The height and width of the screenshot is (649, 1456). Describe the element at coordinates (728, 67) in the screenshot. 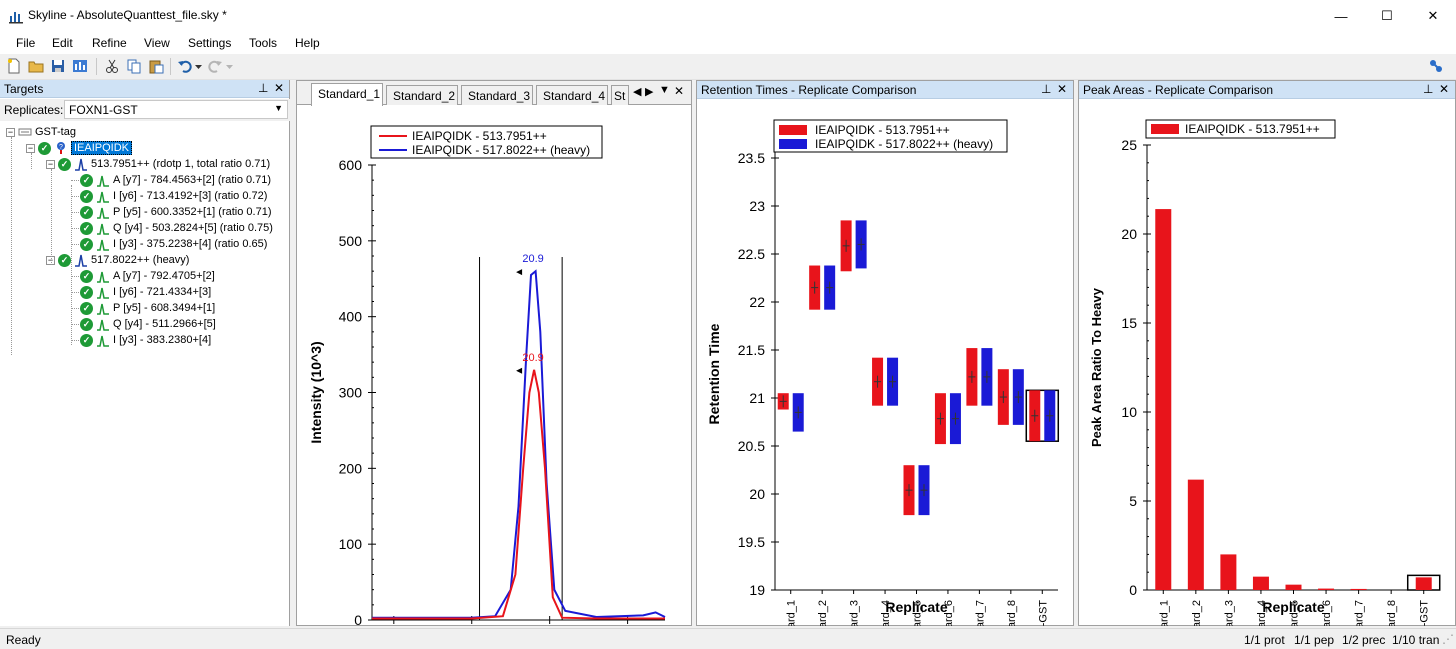

I see `toolbar` at that location.